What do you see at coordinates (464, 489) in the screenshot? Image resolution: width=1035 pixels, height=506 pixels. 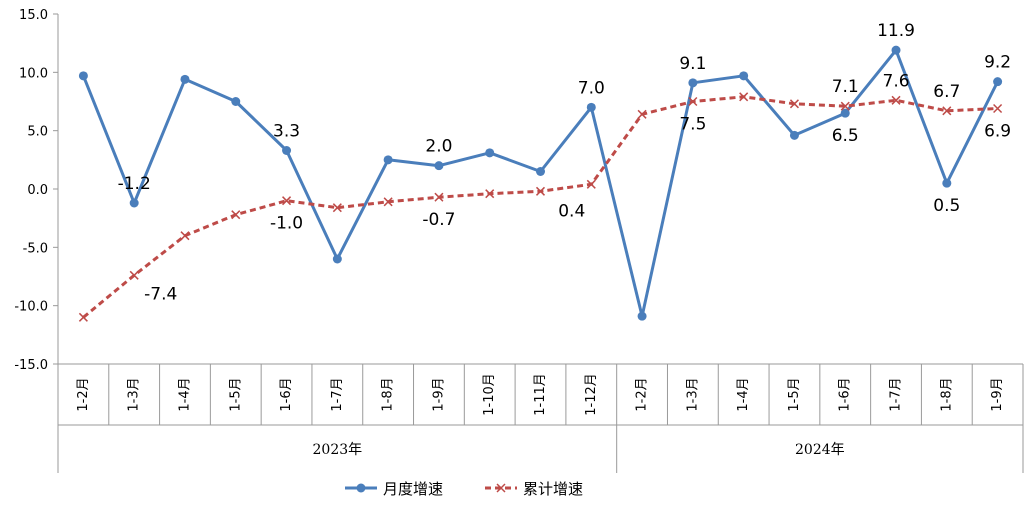 I see `legend: 月度增速 累计增速` at bounding box center [464, 489].